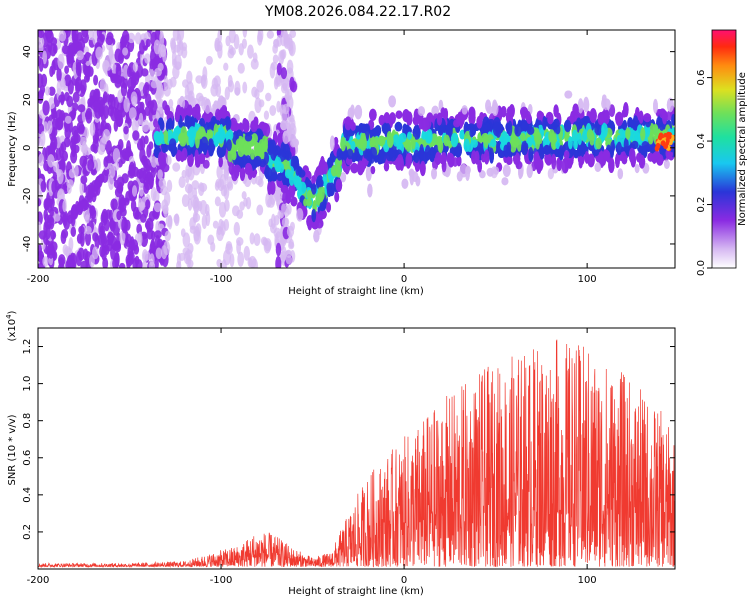  I want to click on snr-multiplier-exp: 4, so click(9, 316).